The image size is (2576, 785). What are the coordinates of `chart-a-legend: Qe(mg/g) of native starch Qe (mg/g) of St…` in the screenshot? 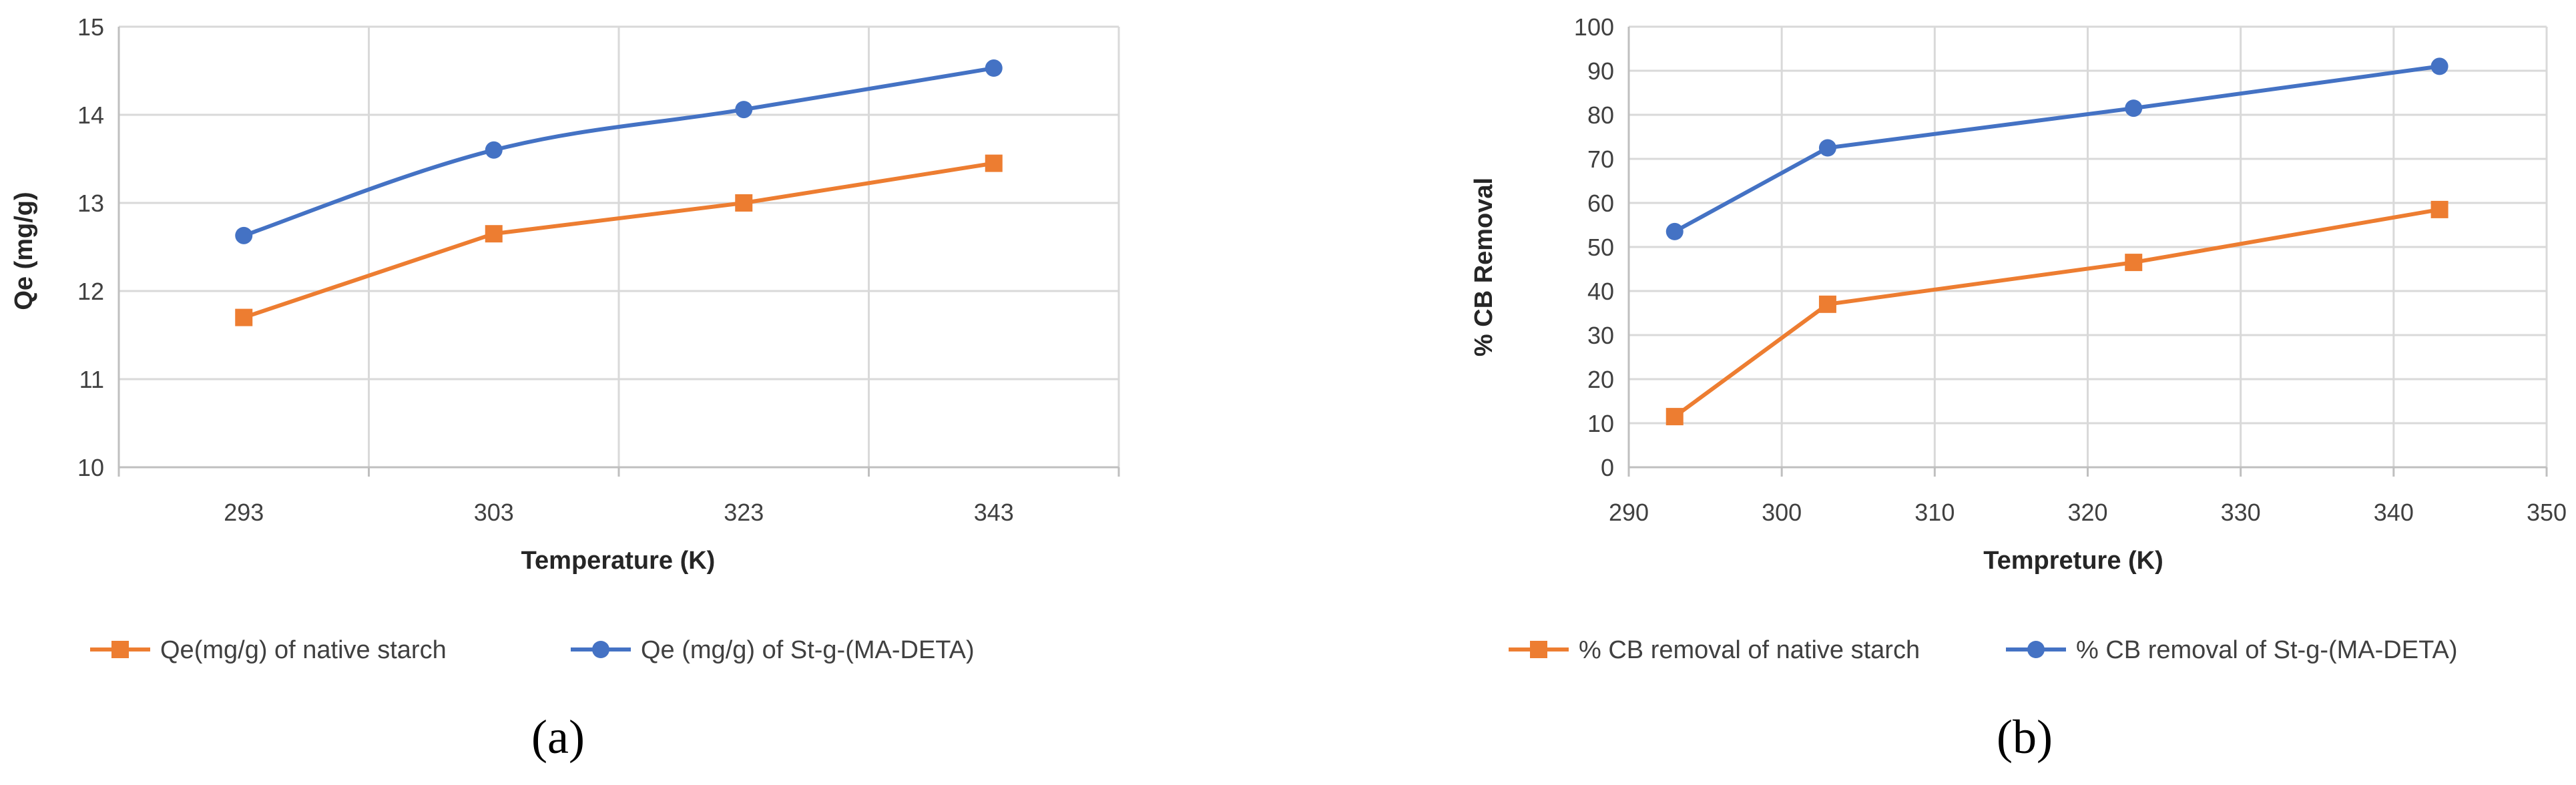 It's located at (532, 650).